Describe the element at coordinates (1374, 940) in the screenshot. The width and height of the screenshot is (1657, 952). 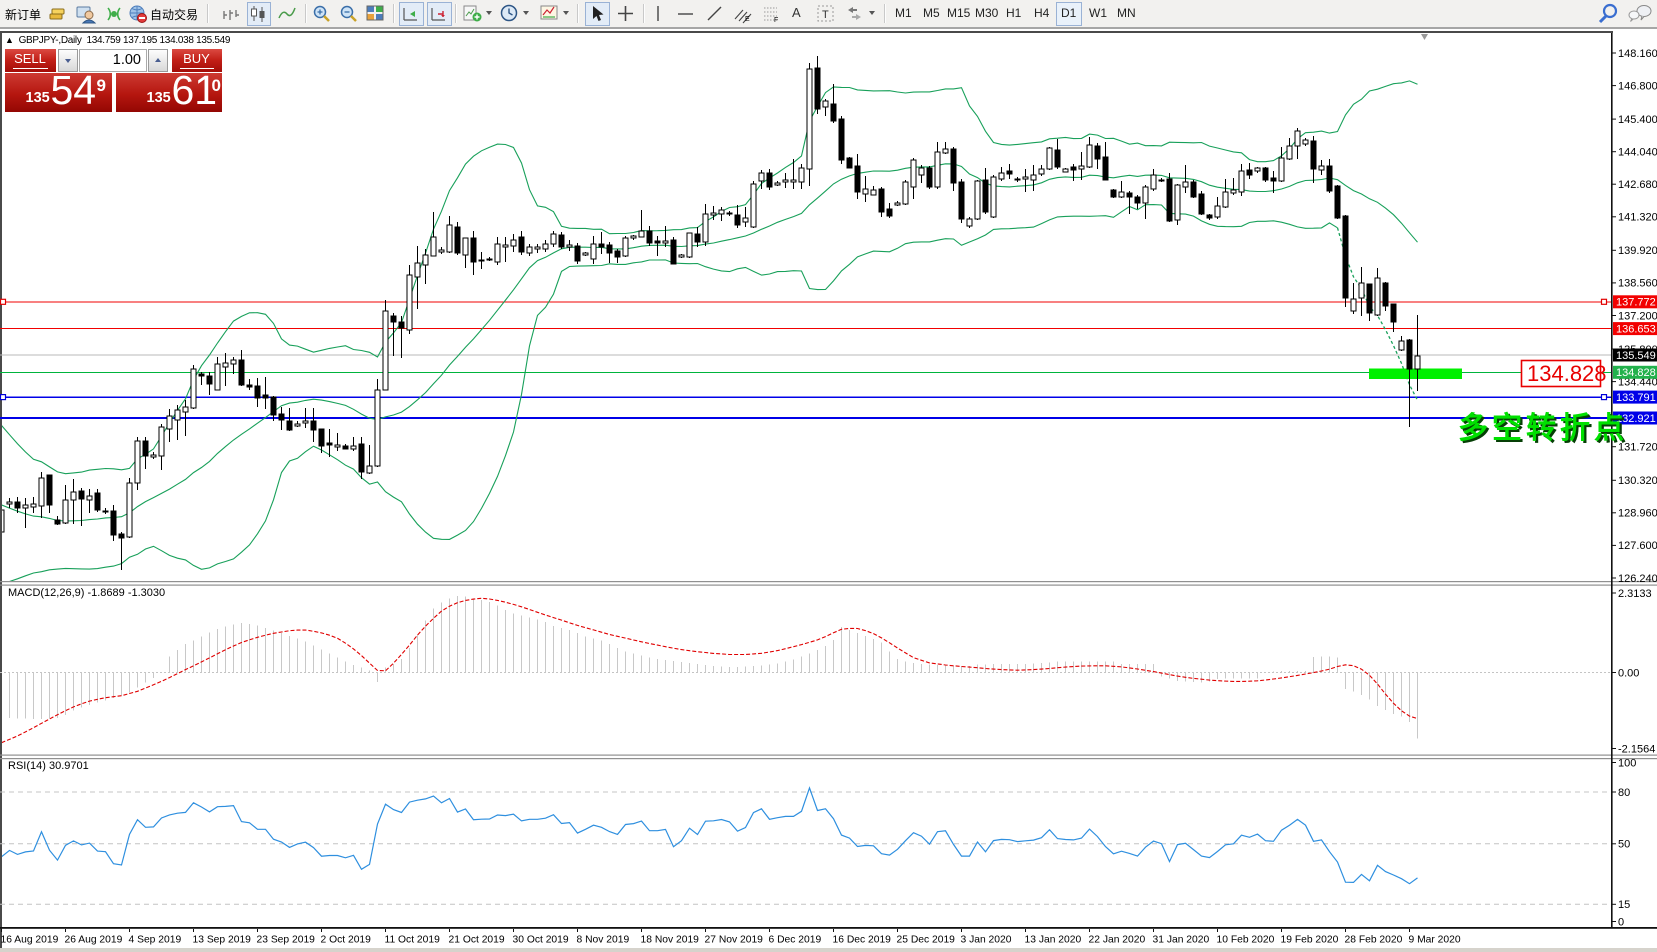
I see `svg-text: 28 Feb 2020` at that location.